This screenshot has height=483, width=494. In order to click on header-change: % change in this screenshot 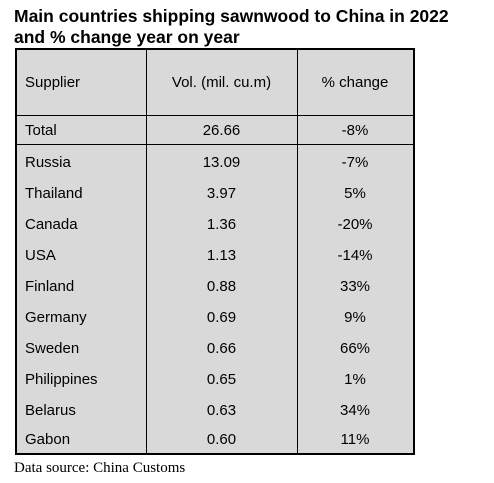, I will do `click(355, 82)`.